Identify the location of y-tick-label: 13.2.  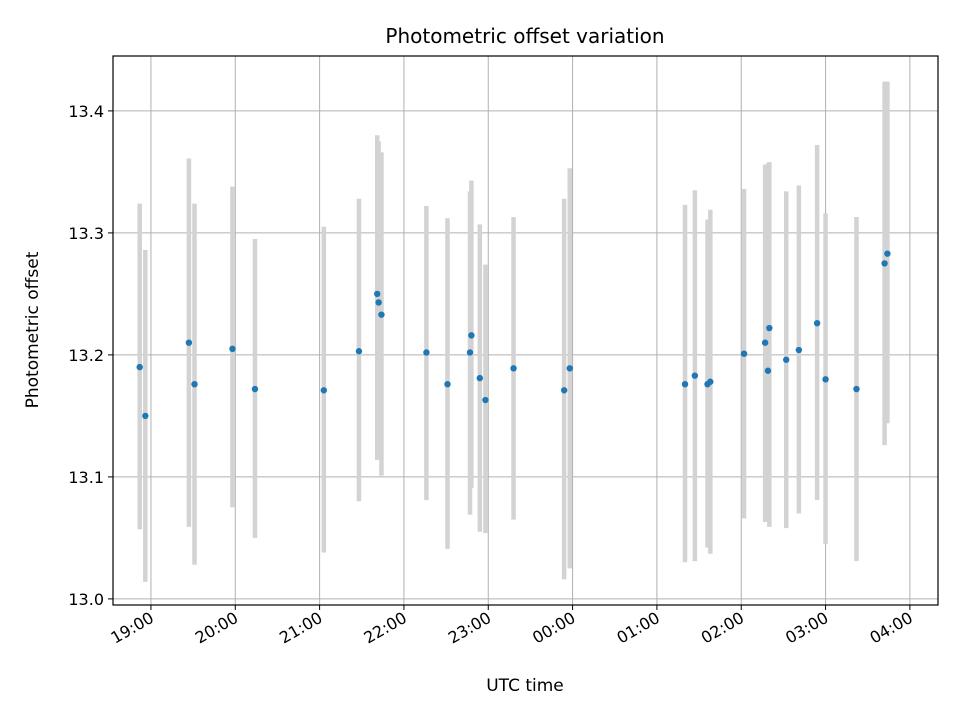
(86, 355).